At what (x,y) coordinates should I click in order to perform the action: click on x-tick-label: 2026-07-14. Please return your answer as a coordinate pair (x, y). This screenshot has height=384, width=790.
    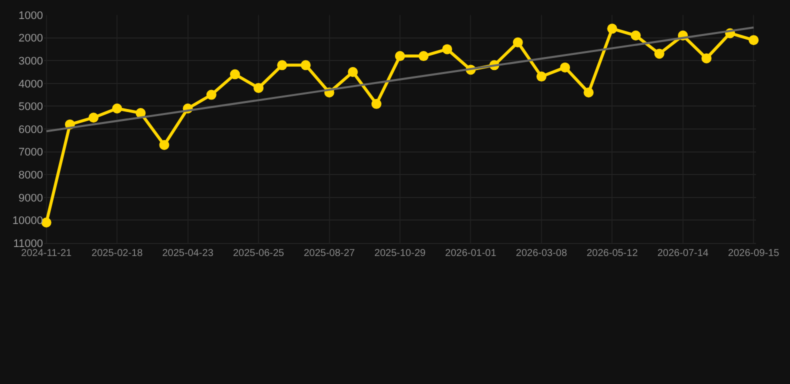
    Looking at the image, I should click on (683, 253).